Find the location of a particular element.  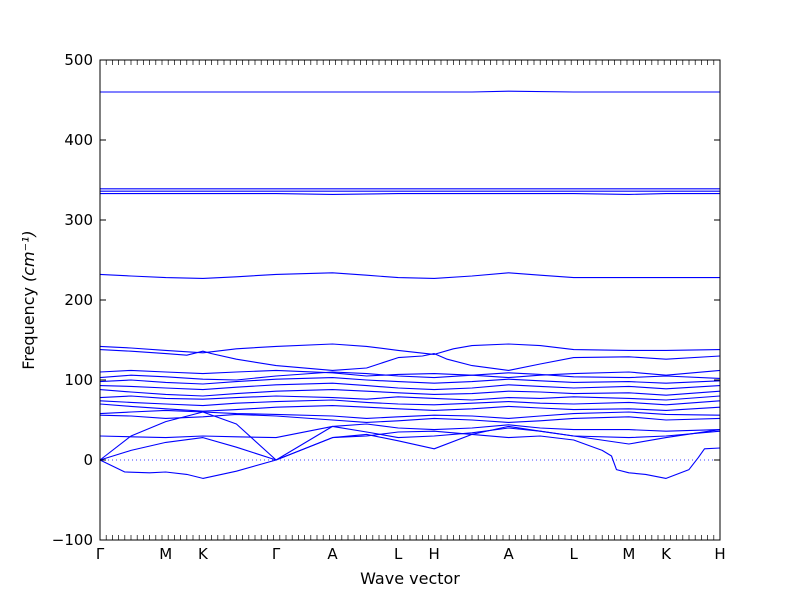

y-tick-label: 100 is located at coordinates (78, 380).